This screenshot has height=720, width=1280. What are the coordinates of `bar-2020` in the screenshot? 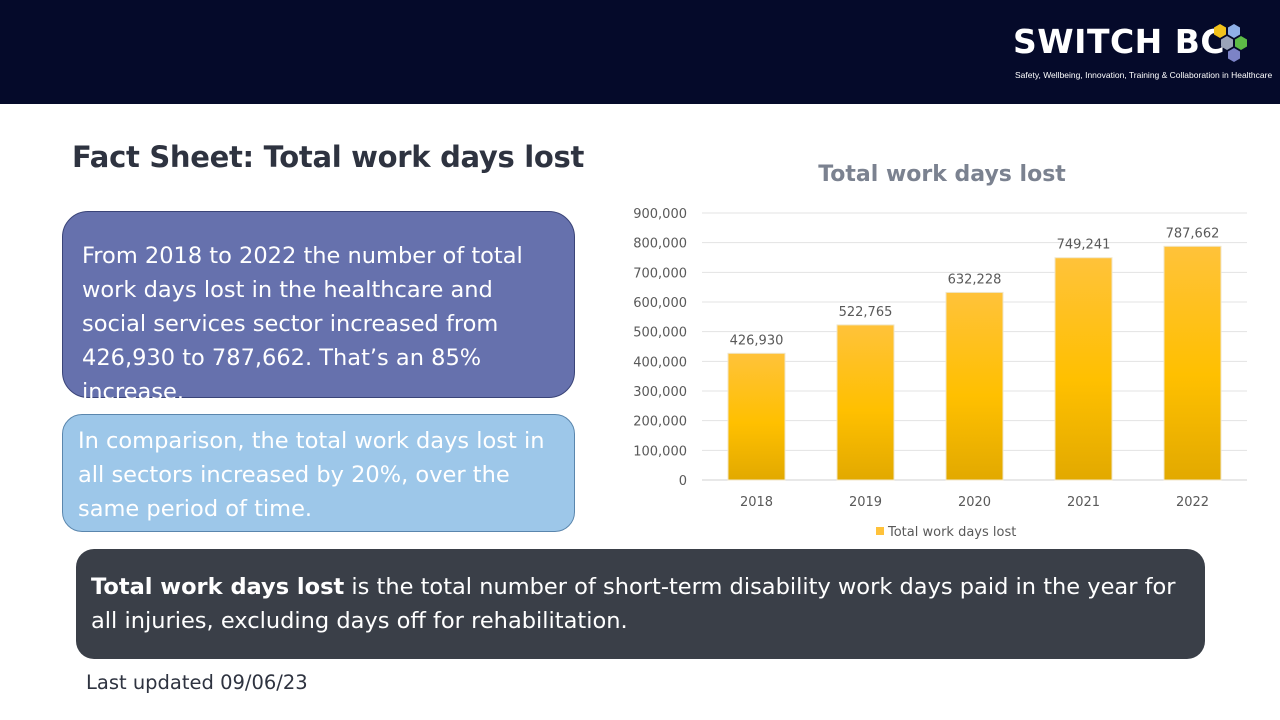 It's located at (974, 386).